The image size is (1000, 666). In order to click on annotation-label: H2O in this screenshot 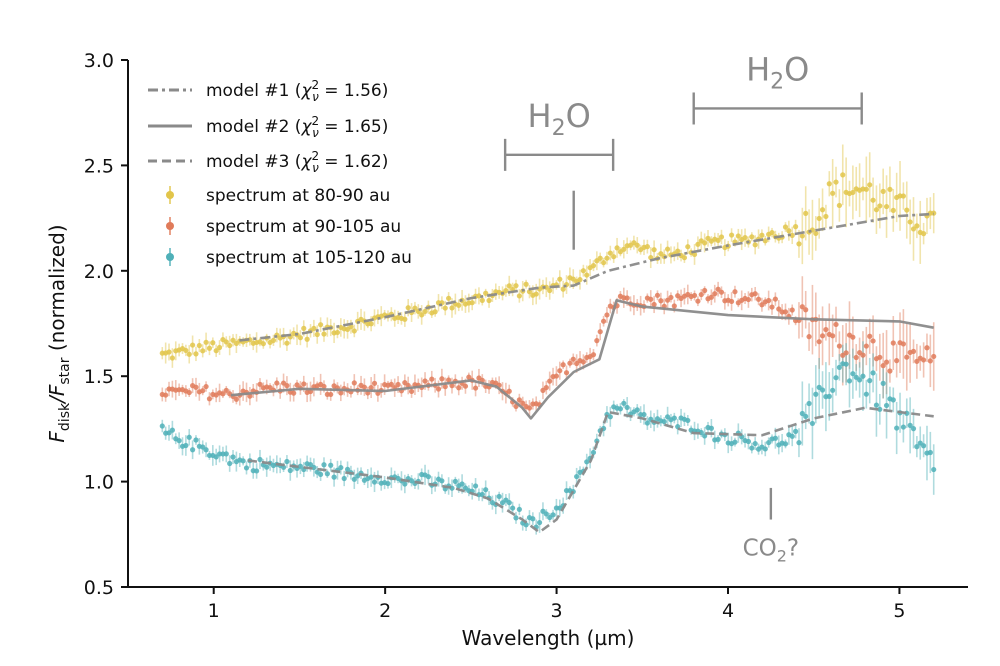, I will do `click(777, 72)`.